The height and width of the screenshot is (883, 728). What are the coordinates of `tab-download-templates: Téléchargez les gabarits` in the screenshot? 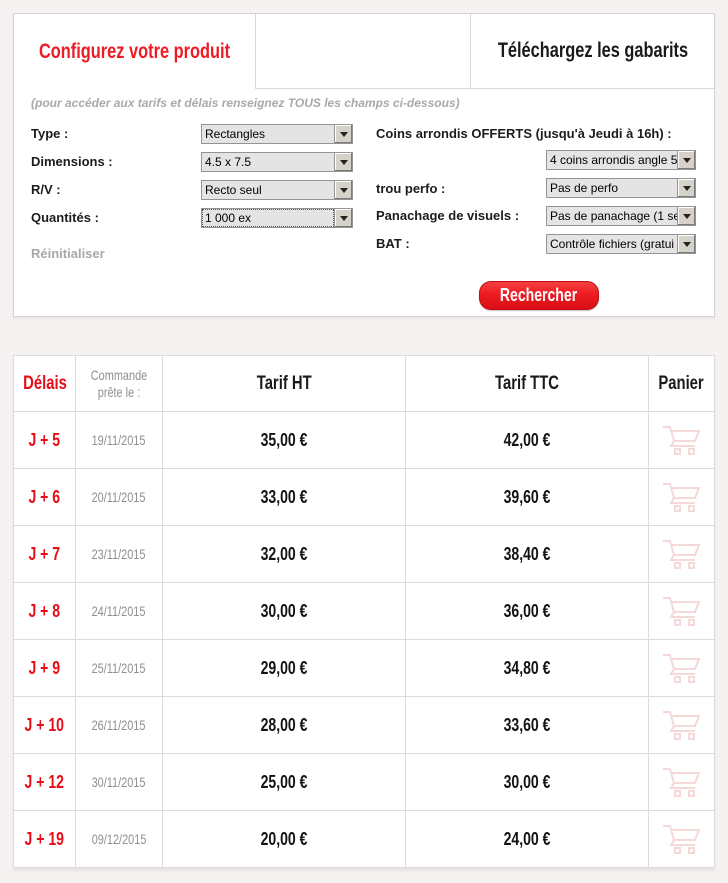 It's located at (592, 51).